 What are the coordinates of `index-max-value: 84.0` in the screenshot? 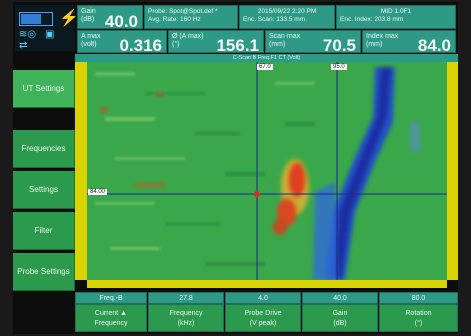 It's located at (434, 45).